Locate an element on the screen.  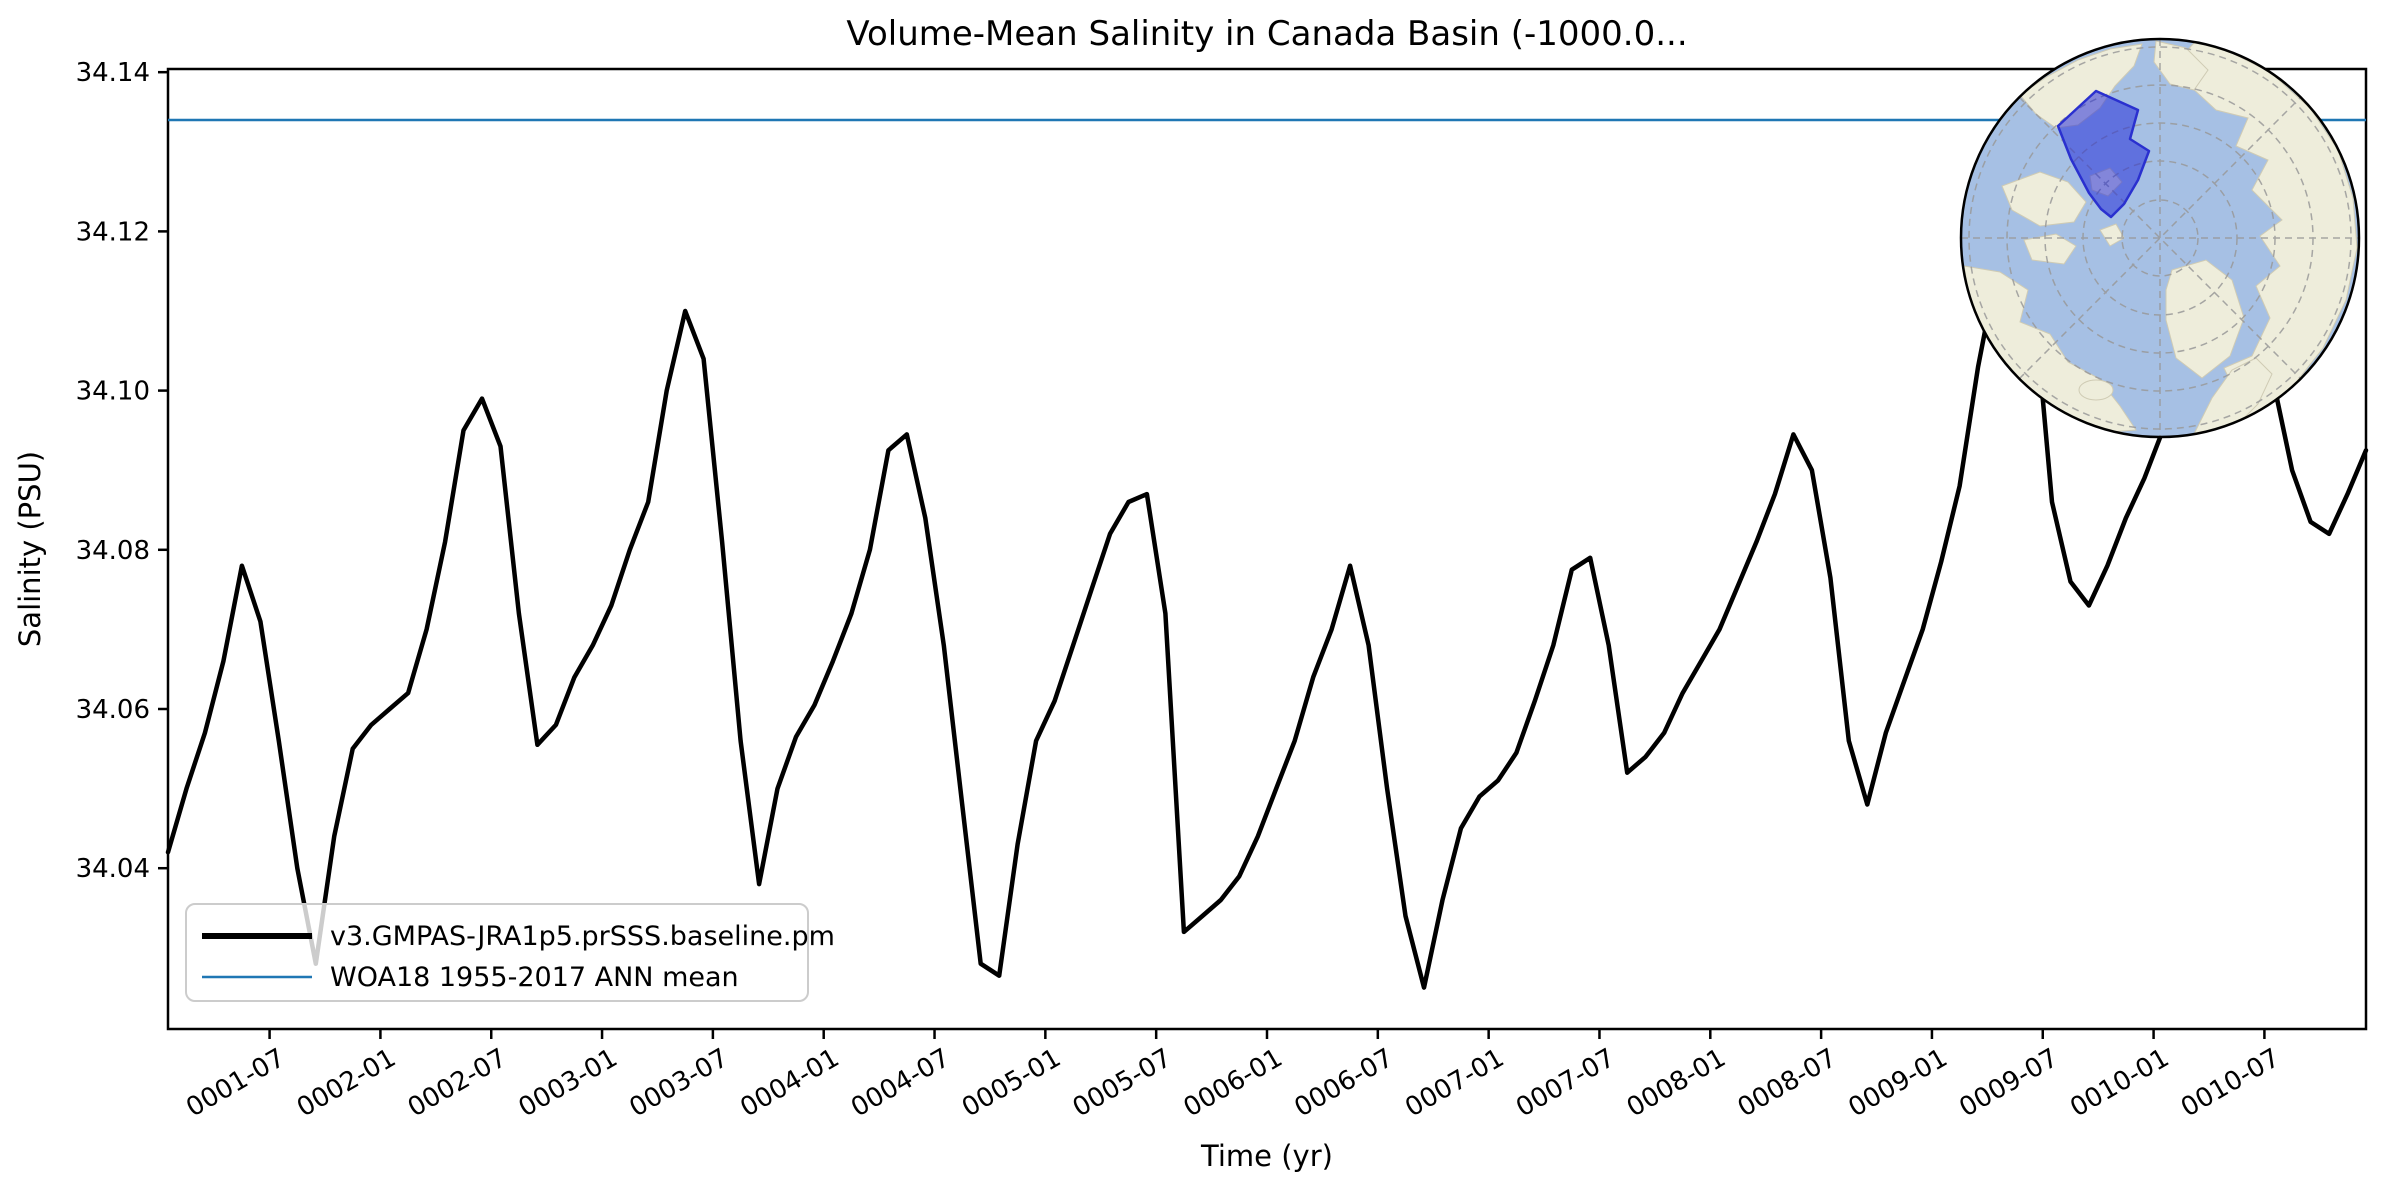
x-tick-label: 0004-07 is located at coordinates (900, 1083).